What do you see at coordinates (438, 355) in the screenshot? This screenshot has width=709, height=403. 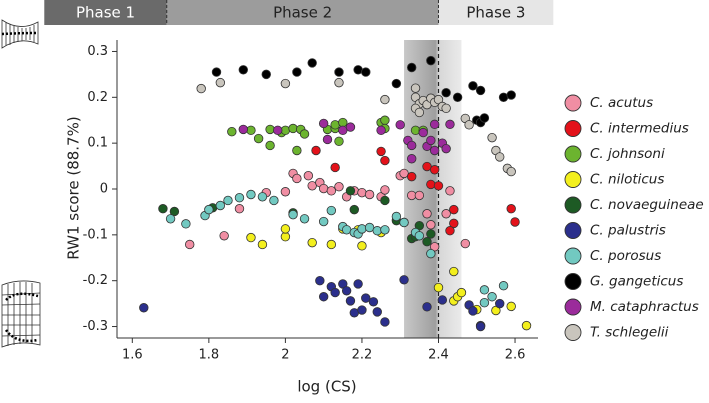 I see `x-tick-label: 2.4` at bounding box center [438, 355].